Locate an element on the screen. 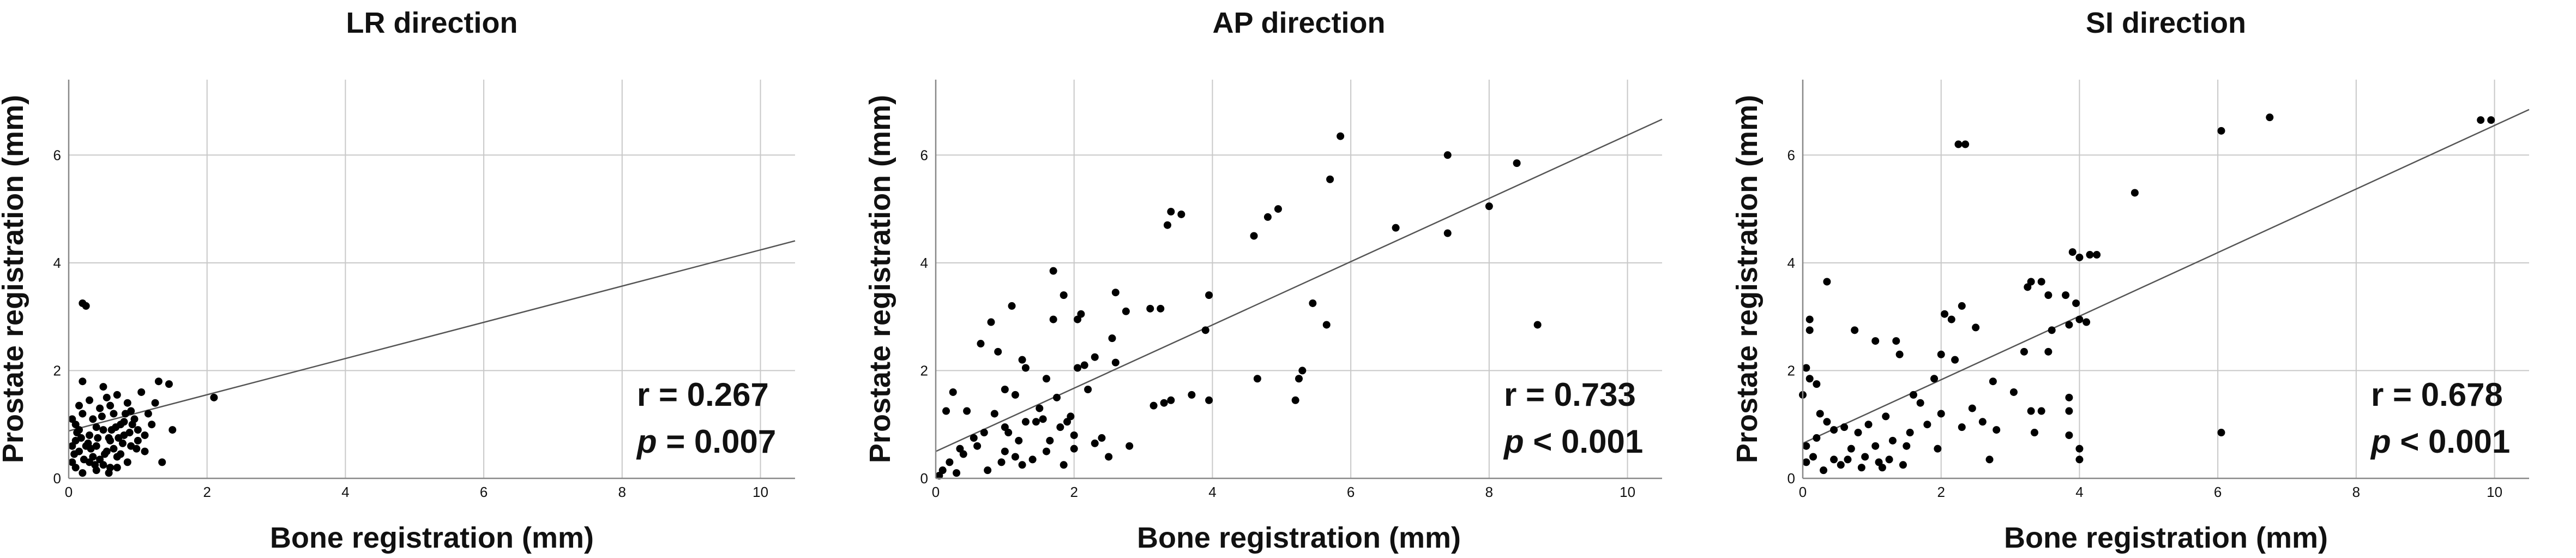 This screenshot has width=2576, height=558. chart-title: LR direction is located at coordinates (431, 23).